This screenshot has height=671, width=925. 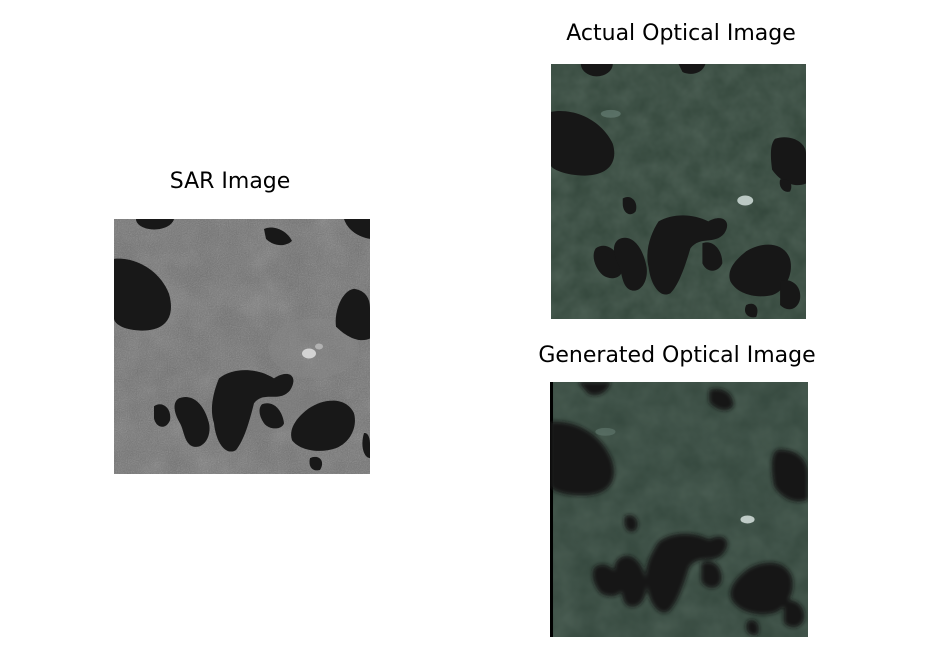 What do you see at coordinates (677, 355) in the screenshot?
I see `generated-optical-image-title: Generated Optical Image` at bounding box center [677, 355].